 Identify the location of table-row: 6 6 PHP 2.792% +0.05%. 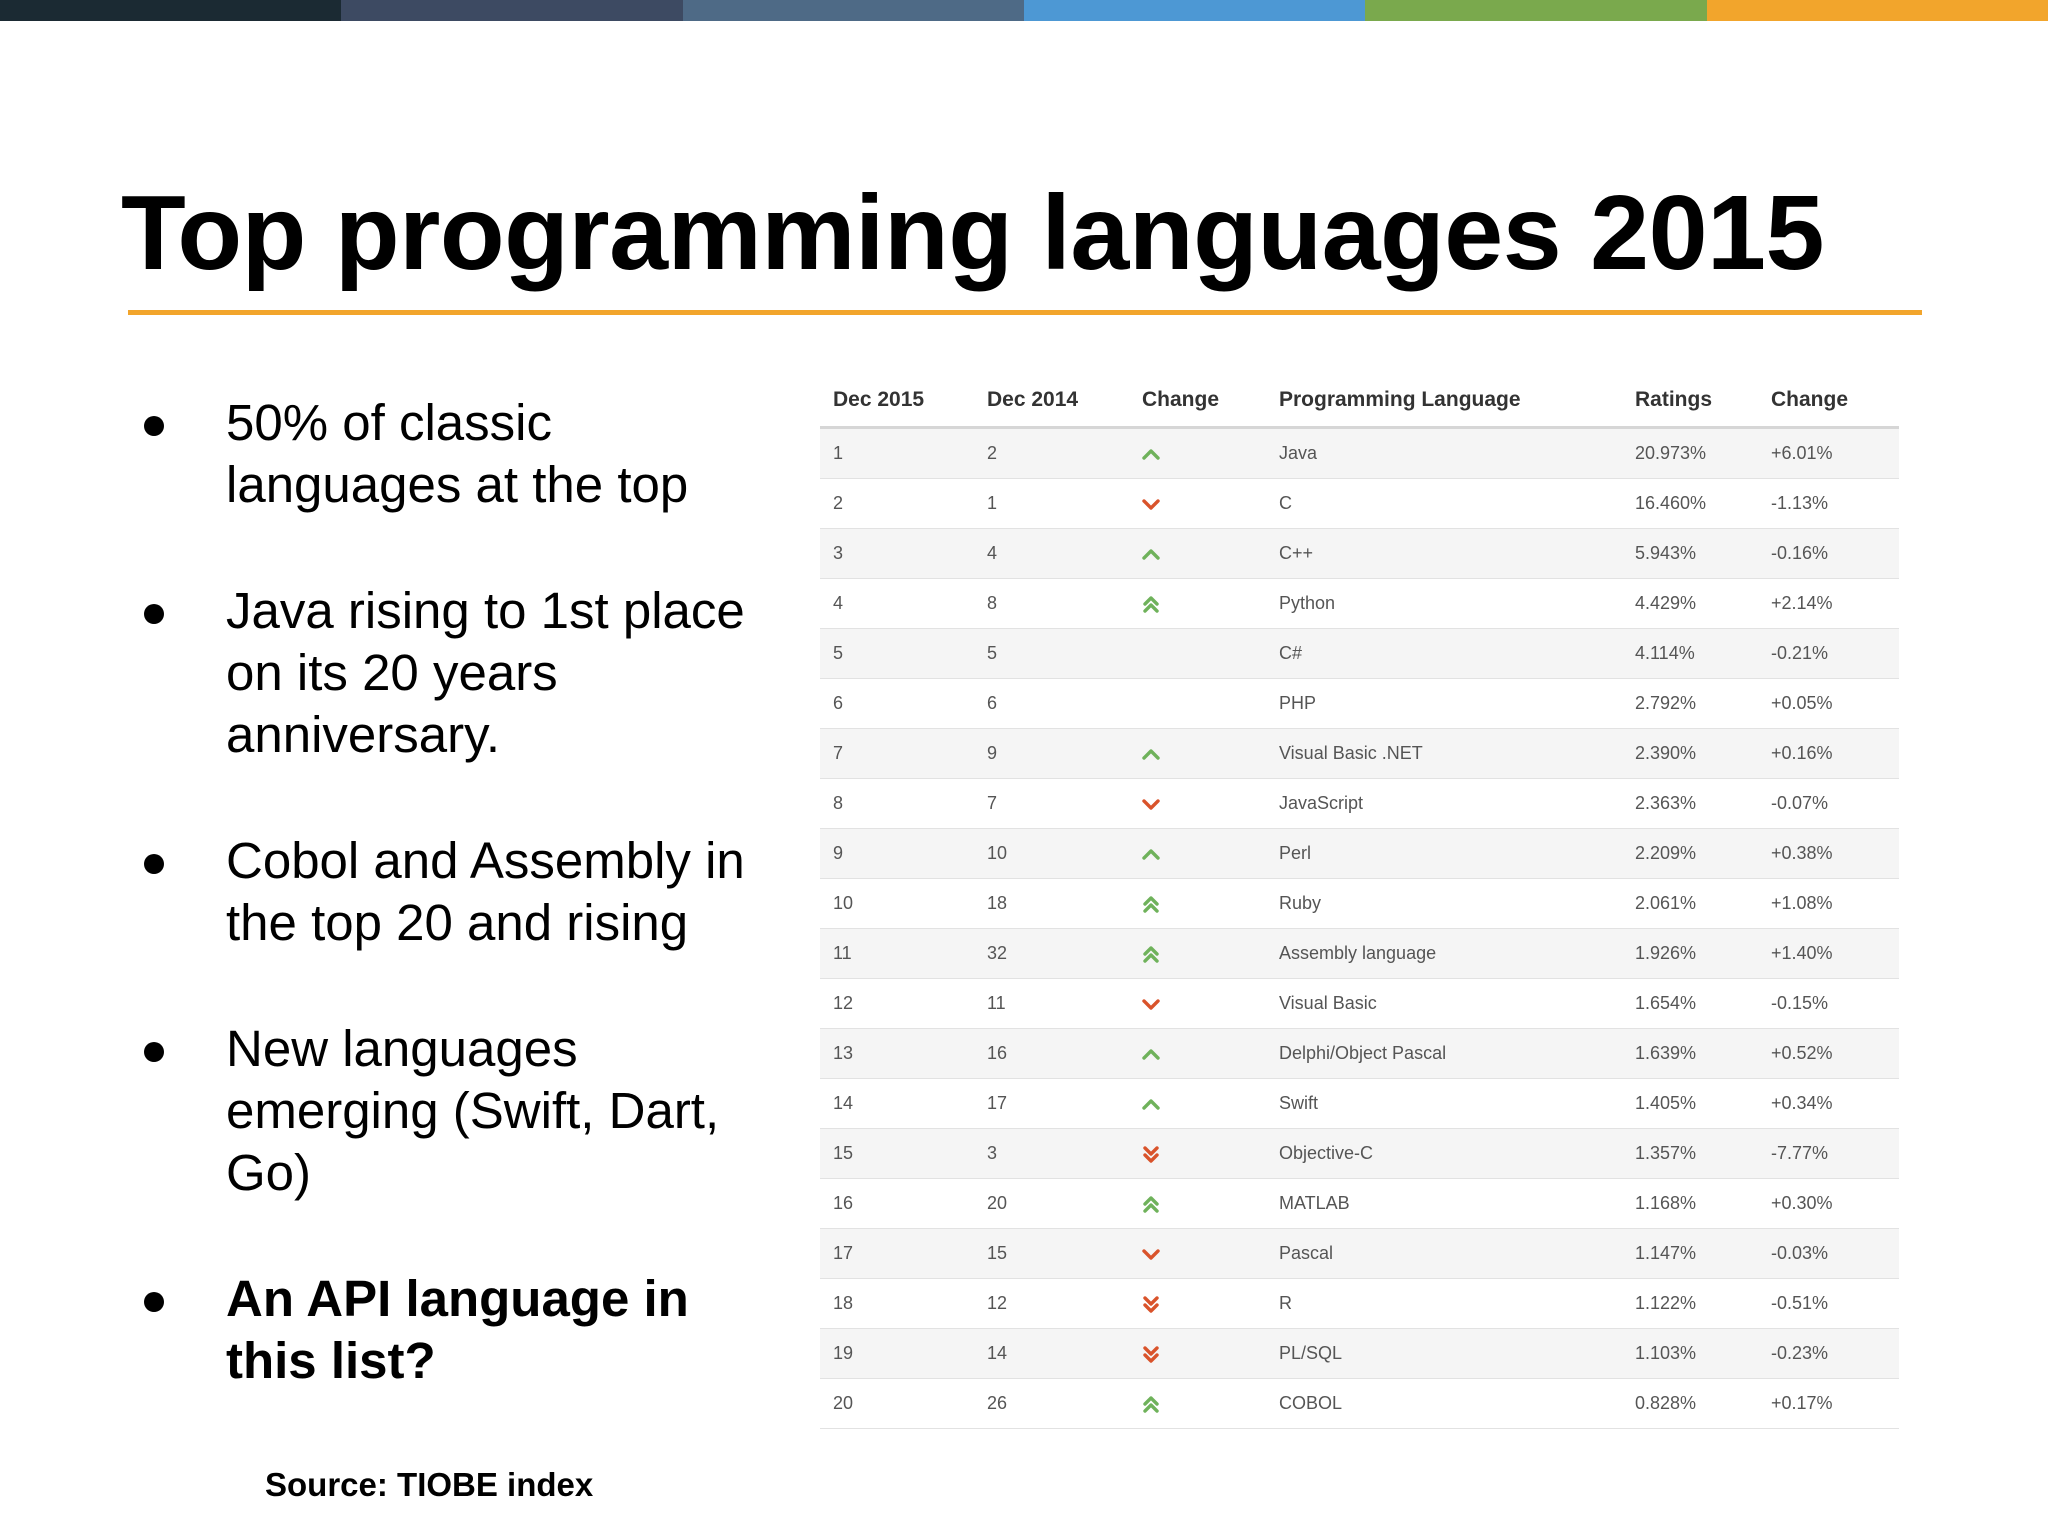
(1359, 703).